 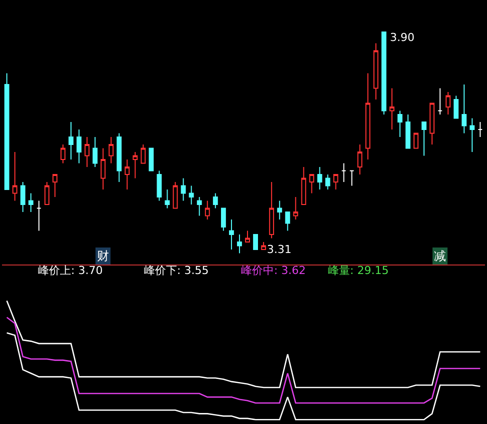 What do you see at coordinates (176, 270) in the screenshot?
I see `annotation: 峰价下: 3.55` at bounding box center [176, 270].